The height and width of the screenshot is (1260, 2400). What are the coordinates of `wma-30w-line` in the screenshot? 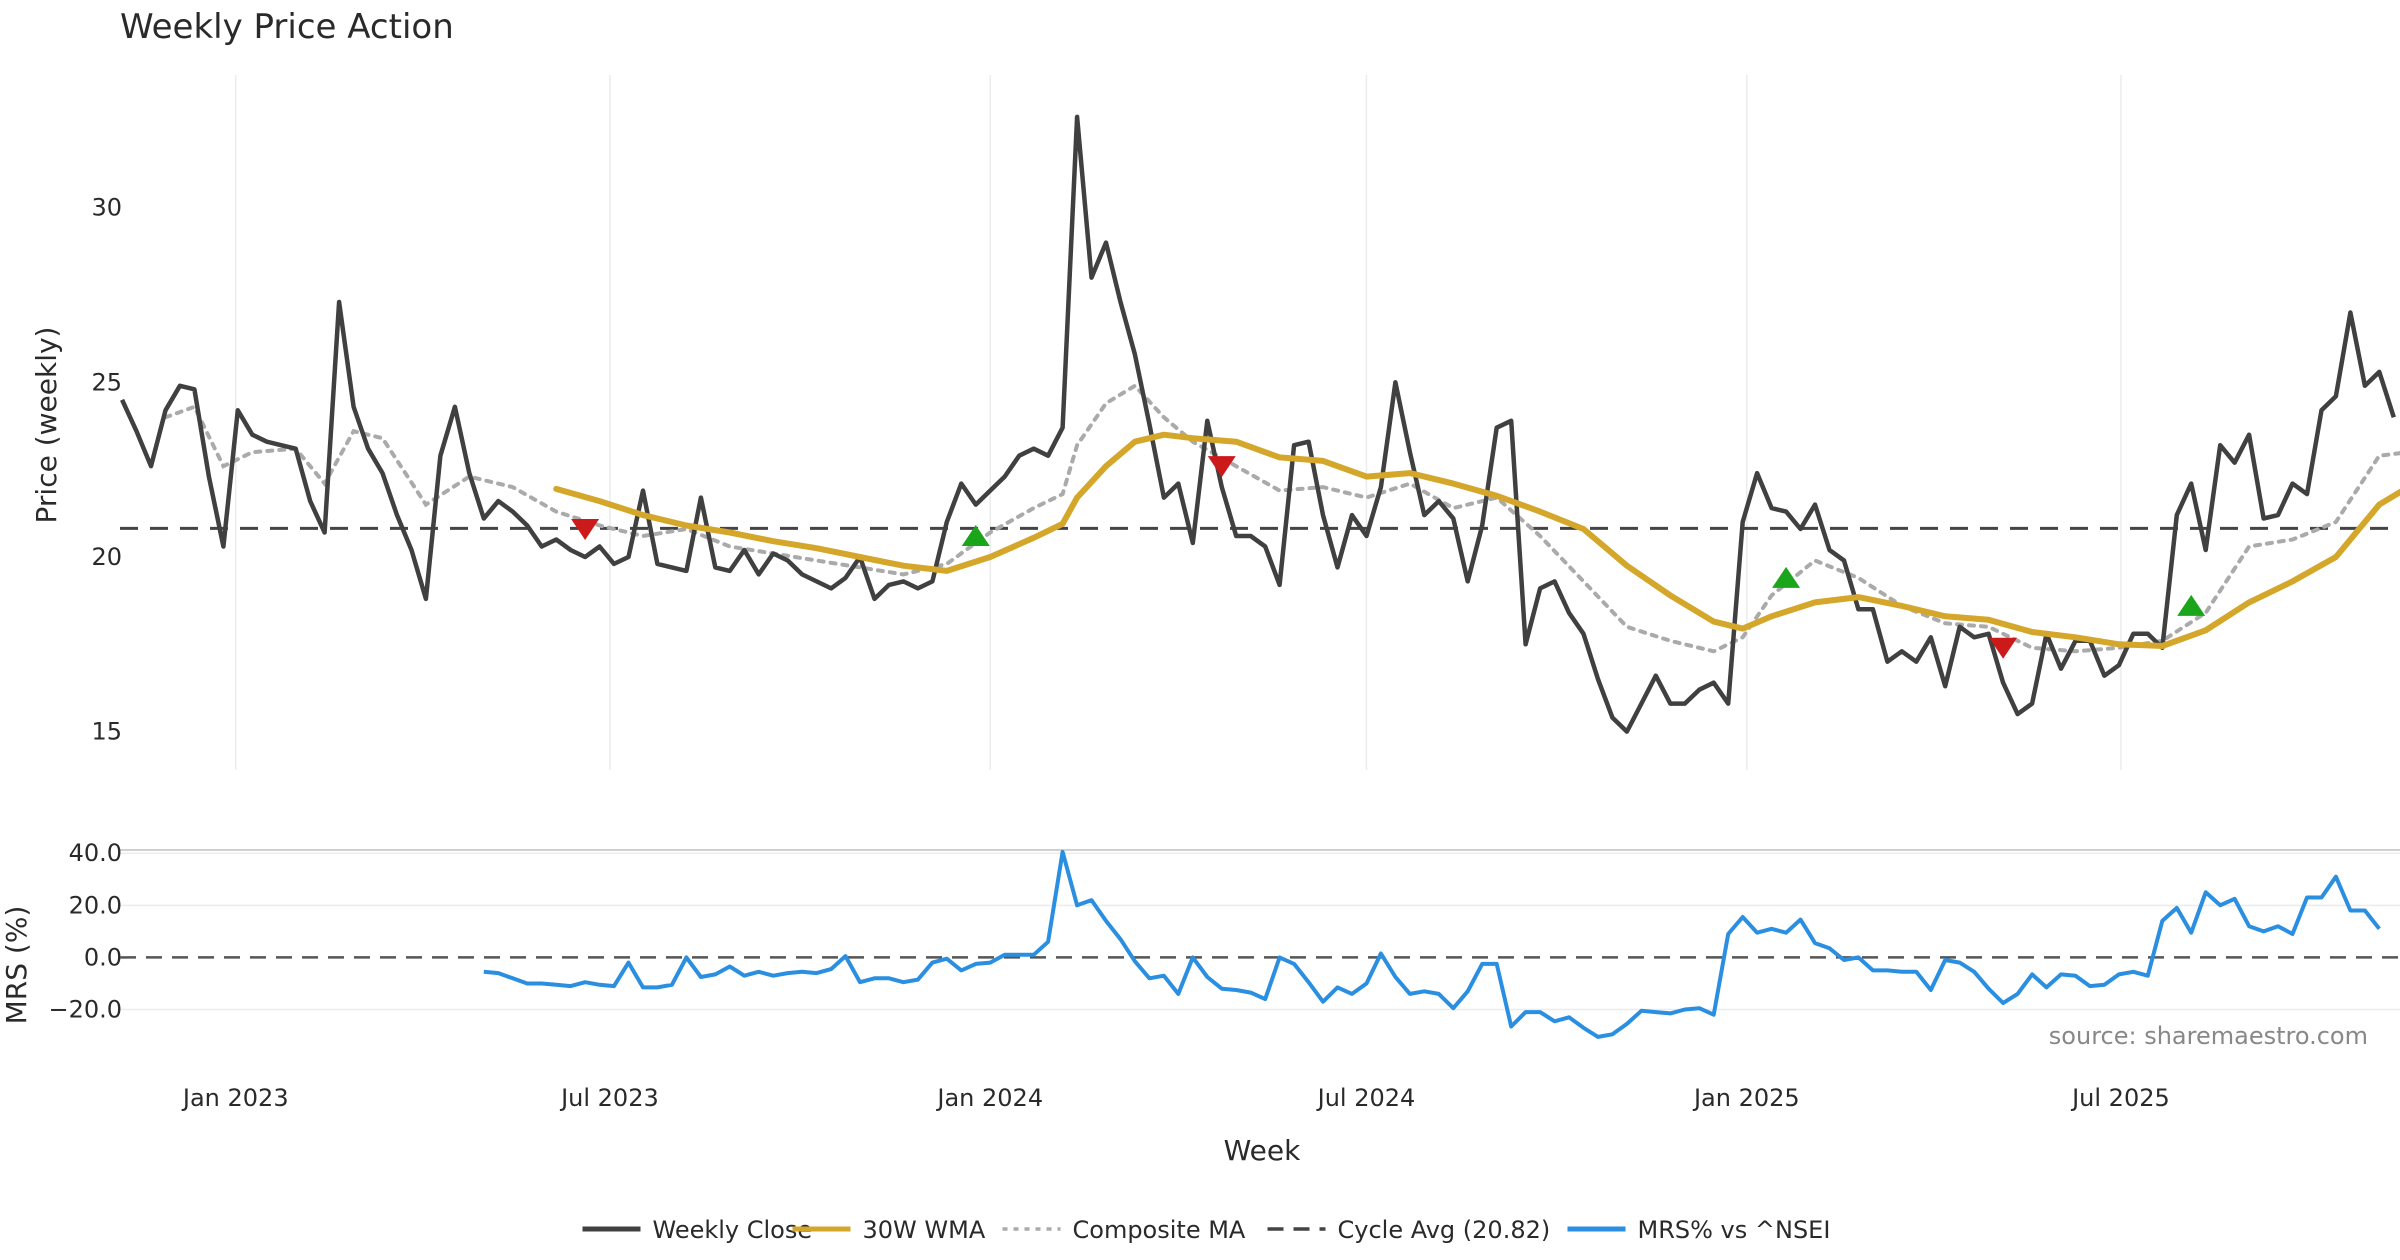 It's located at (1476, 540).